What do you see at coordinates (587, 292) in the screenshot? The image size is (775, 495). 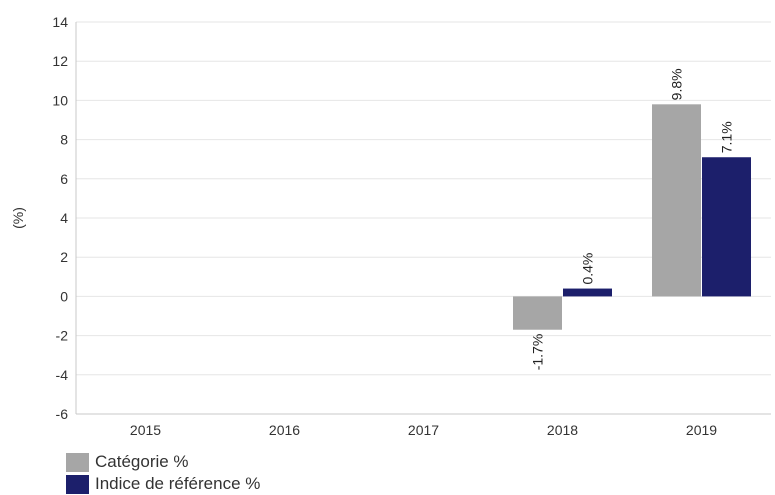 I see `bar-indice-2018` at bounding box center [587, 292].